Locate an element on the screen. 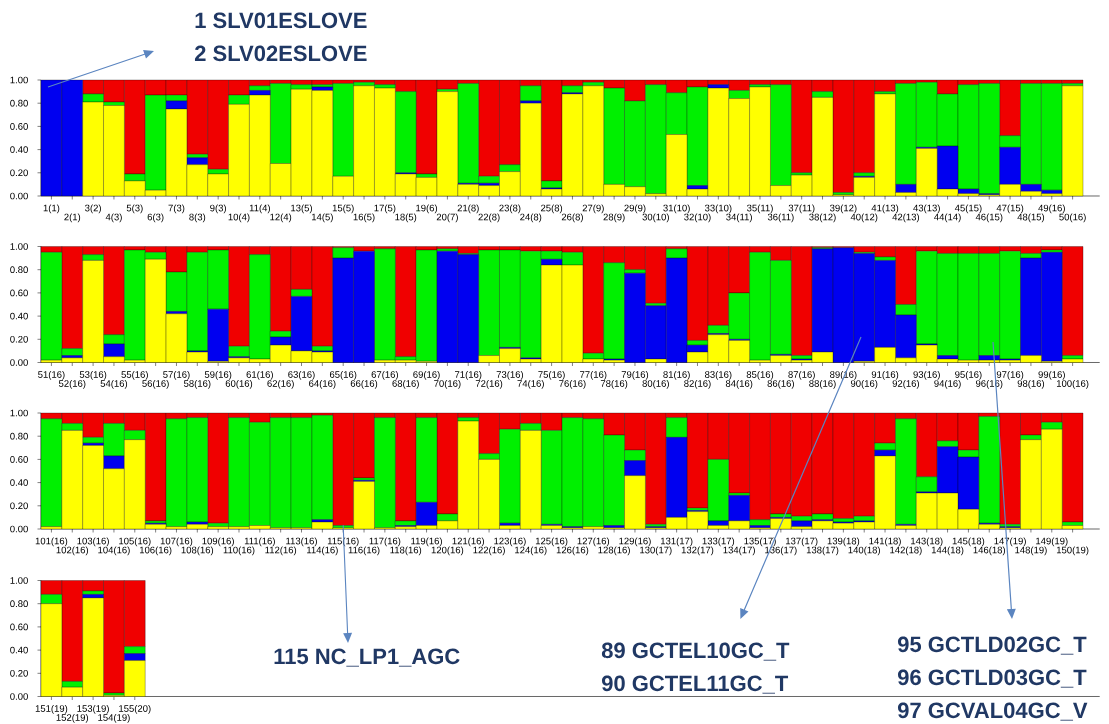 The height and width of the screenshot is (724, 1109). x-tick-label: 53(16) is located at coordinates (93, 375).